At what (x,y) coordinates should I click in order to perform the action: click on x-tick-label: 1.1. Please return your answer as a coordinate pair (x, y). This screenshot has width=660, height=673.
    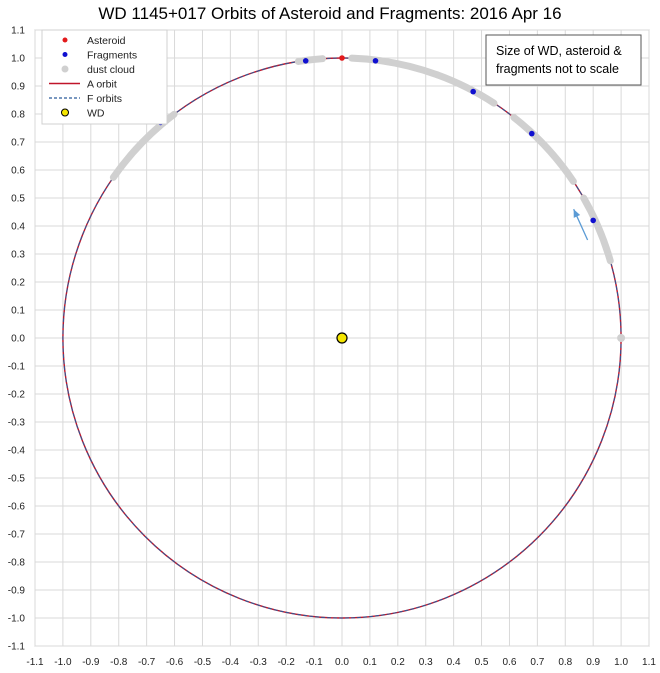
    Looking at the image, I should click on (649, 662).